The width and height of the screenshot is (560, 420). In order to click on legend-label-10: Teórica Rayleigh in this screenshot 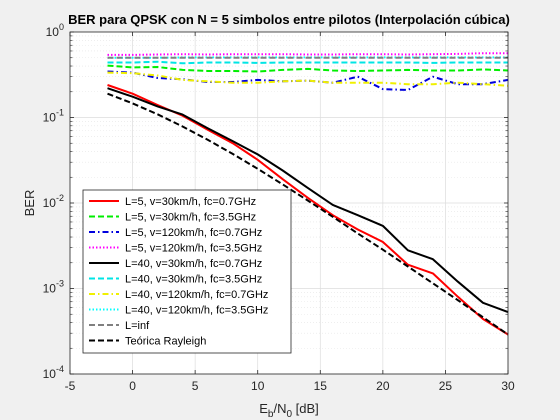, I will do `click(165, 342)`.